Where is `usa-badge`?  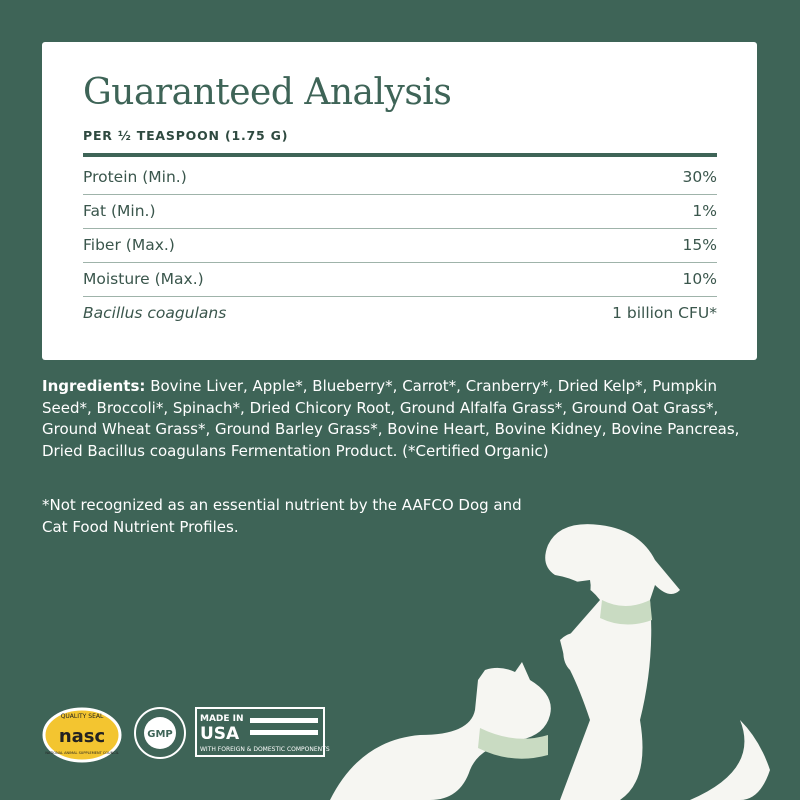
usa-badge is located at coordinates (260, 732).